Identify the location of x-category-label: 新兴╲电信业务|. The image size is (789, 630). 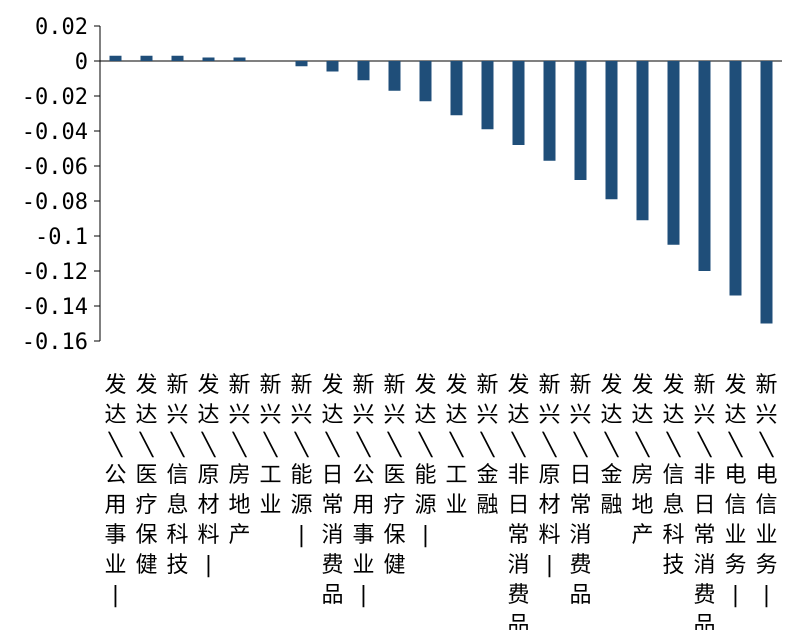
(766, 490).